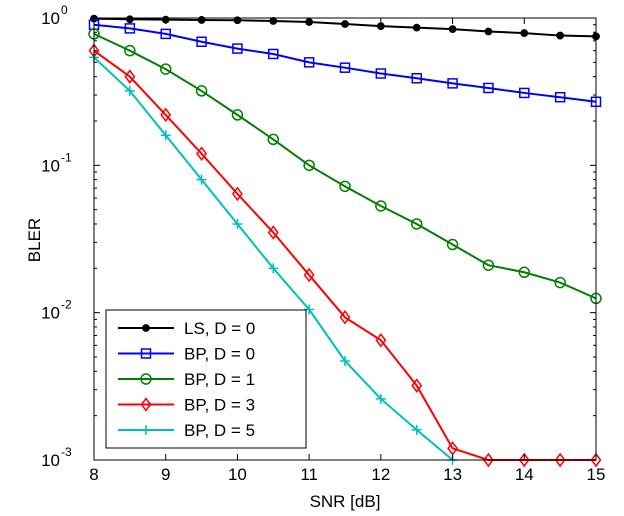  Describe the element at coordinates (524, 474) in the screenshot. I see `x-tick-label: 14` at that location.